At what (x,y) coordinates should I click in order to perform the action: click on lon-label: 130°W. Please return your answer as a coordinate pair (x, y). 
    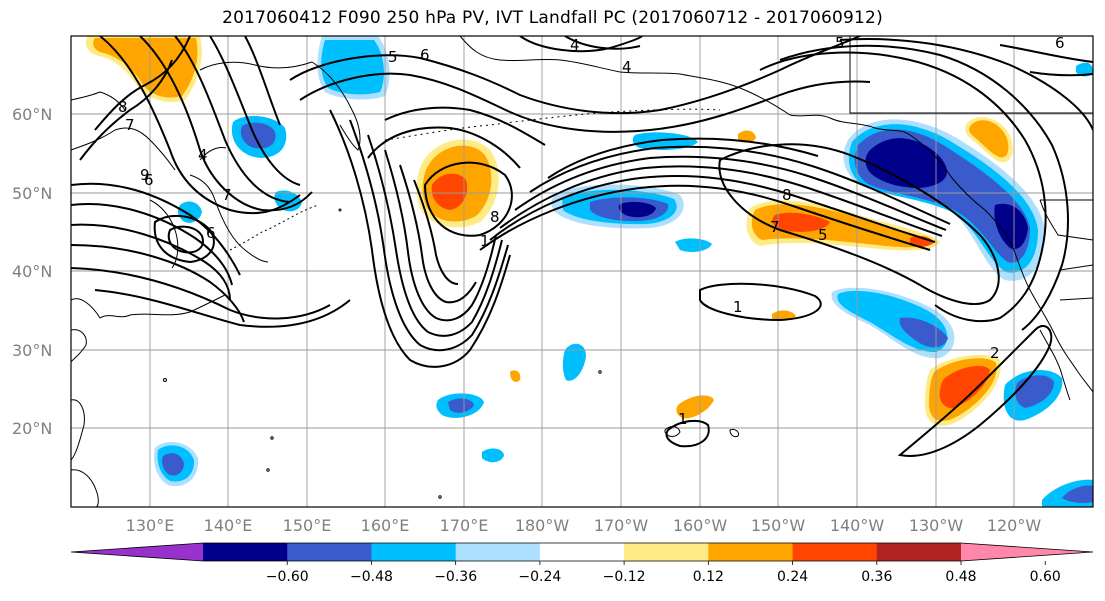
    Looking at the image, I should click on (936, 525).